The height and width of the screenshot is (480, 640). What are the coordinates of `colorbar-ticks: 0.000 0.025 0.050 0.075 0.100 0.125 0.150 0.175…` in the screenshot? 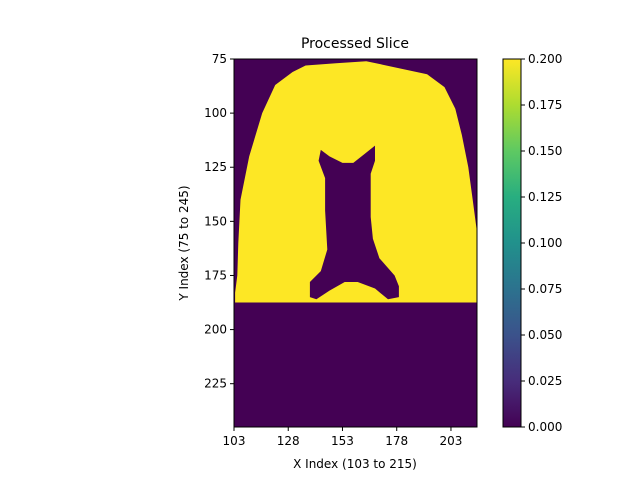 It's located at (541, 243).